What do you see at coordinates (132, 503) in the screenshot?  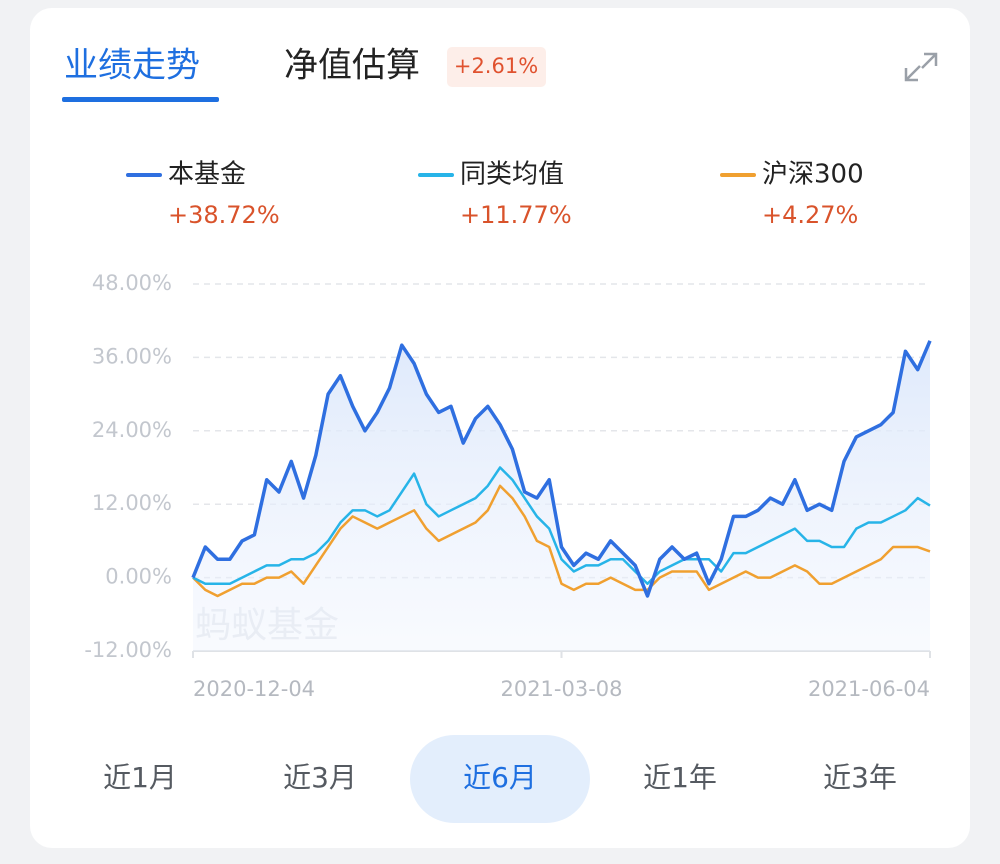 I see `y-tick-label: 12.00%` at bounding box center [132, 503].